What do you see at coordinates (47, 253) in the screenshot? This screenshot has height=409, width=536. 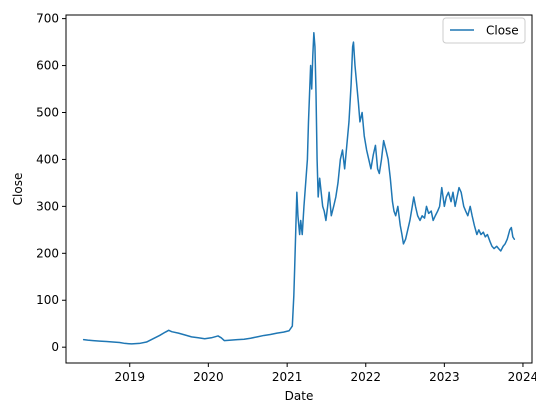 I see `y-tick-label: 200` at bounding box center [47, 253].